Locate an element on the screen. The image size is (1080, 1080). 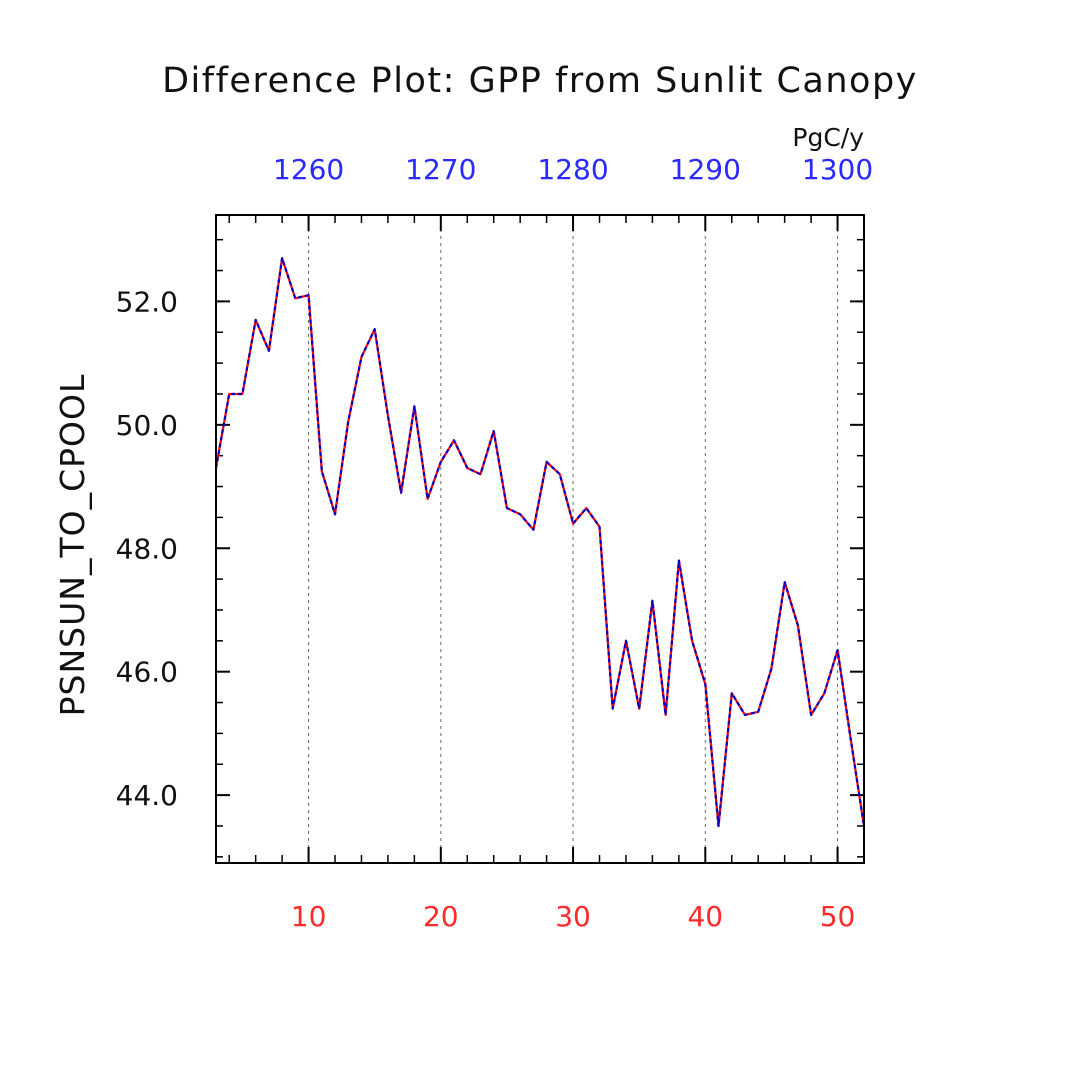
units-label: PgC/y is located at coordinates (828, 137).